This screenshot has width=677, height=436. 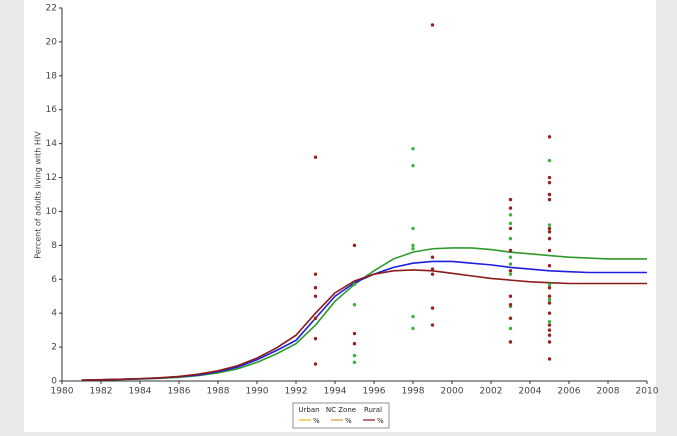 What do you see at coordinates (335, 392) in the screenshot?
I see `x-tick-label: 1994` at bounding box center [335, 392].